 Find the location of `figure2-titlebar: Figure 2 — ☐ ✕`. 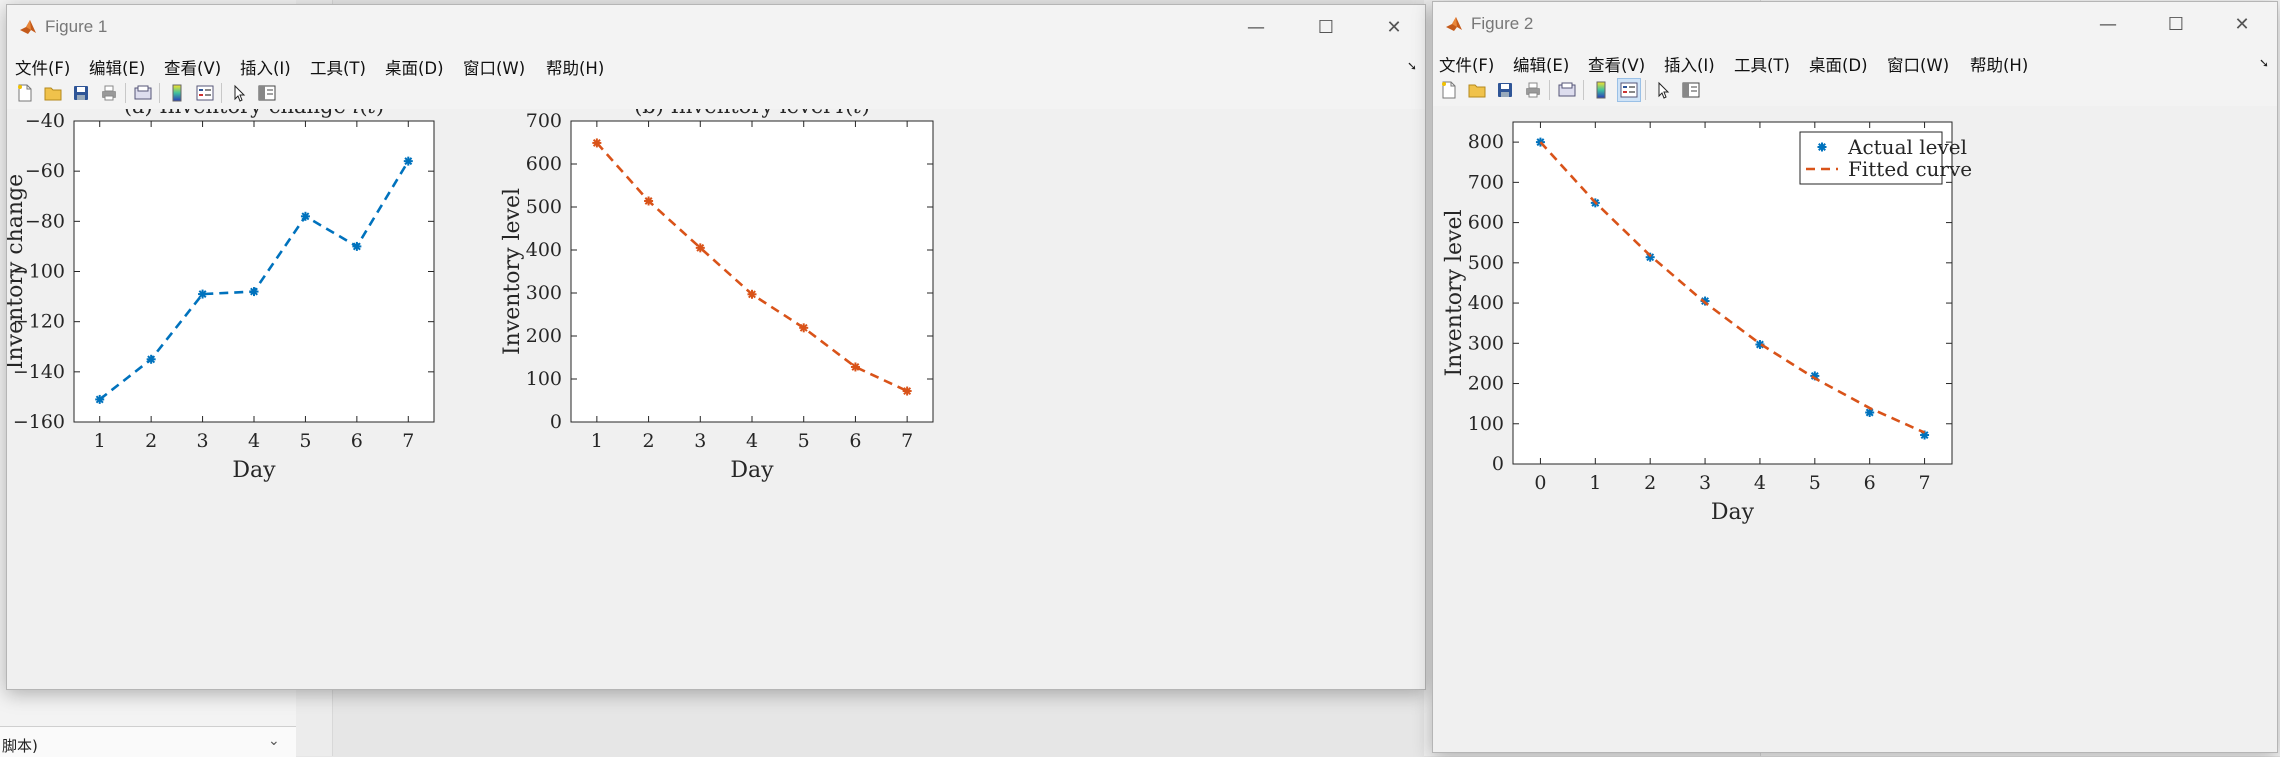

figure2-titlebar: Figure 2 — ☐ ✕ is located at coordinates (1855, 24).